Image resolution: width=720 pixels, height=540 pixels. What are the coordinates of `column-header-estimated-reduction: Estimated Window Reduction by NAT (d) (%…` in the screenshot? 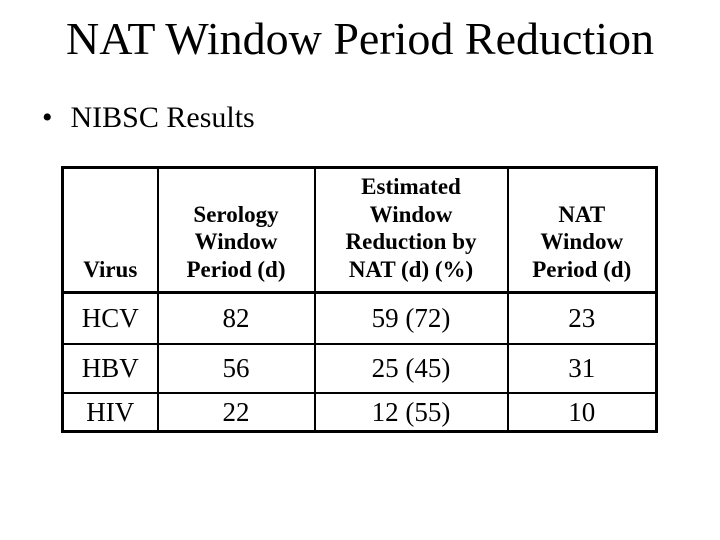 It's located at (411, 230).